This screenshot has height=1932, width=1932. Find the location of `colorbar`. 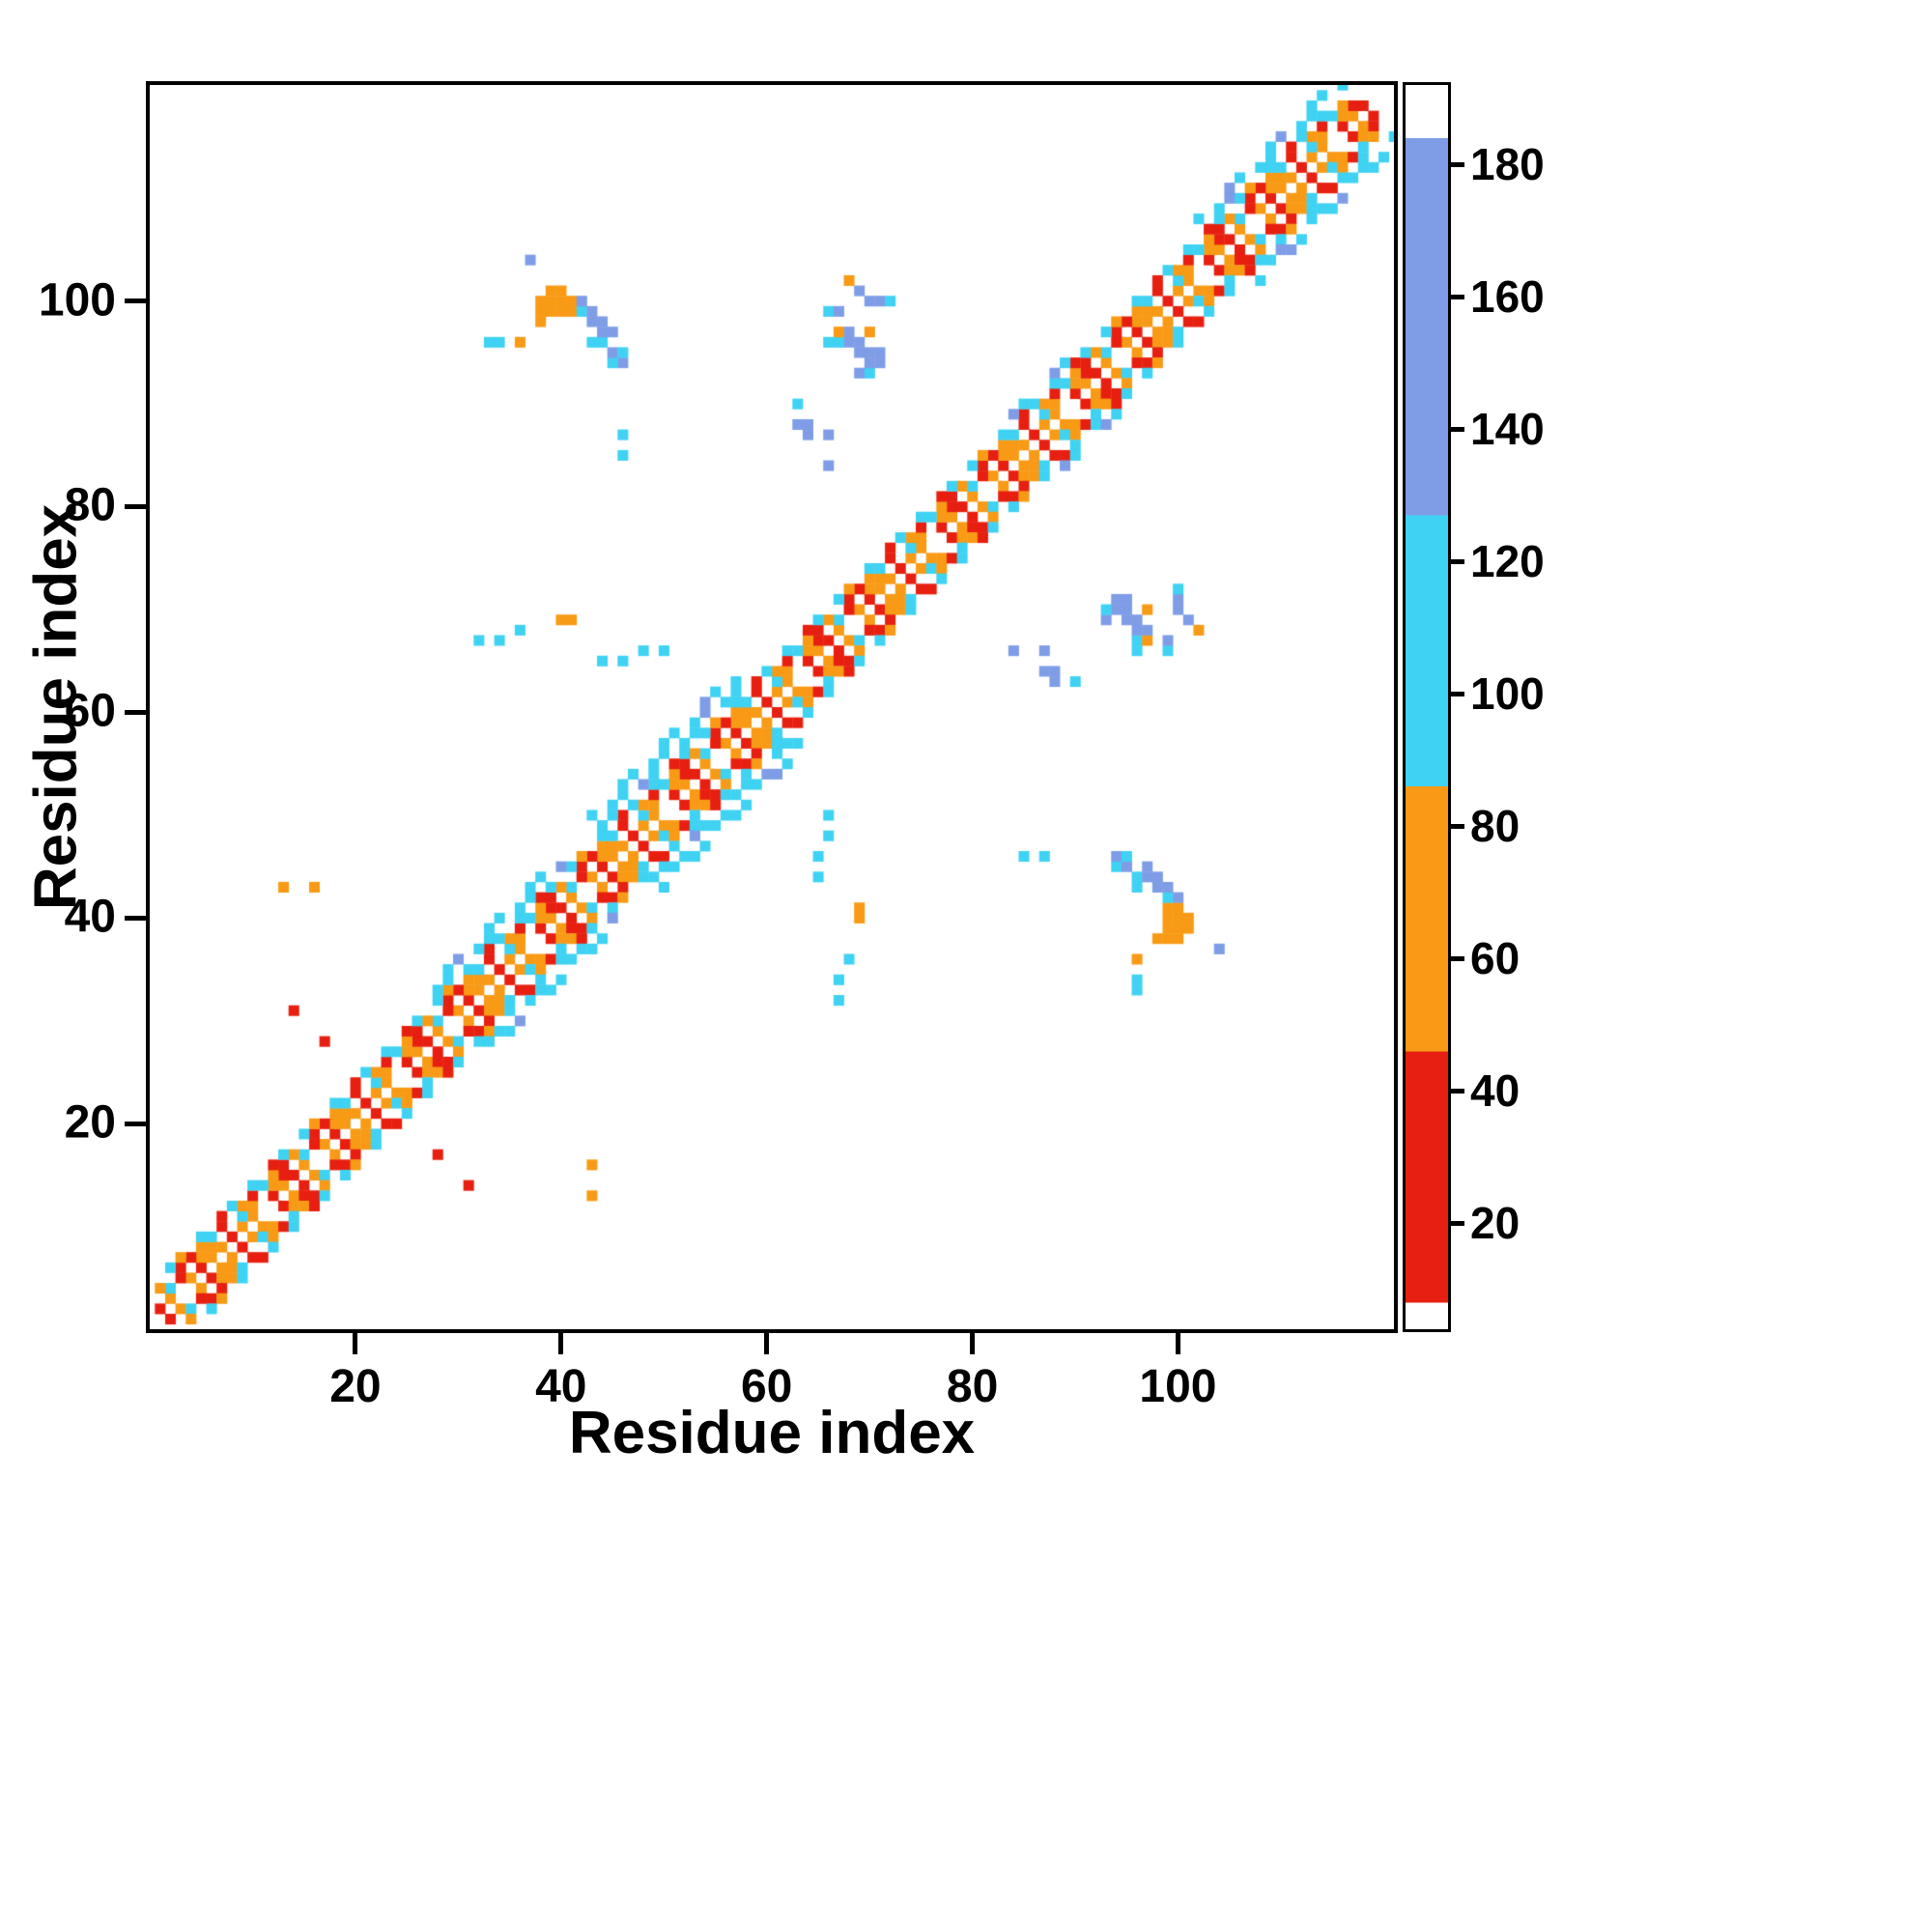

colorbar is located at coordinates (1427, 707).